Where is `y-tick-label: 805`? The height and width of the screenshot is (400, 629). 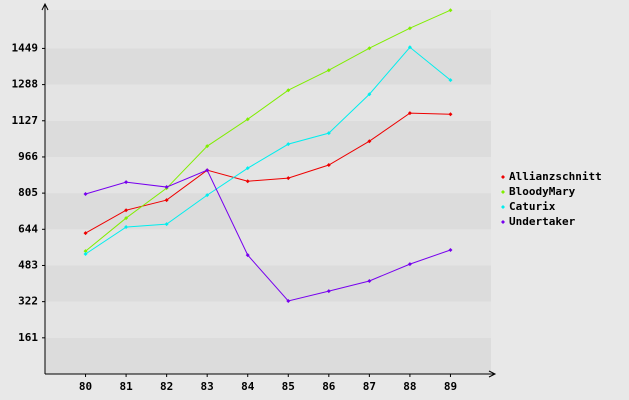
y-tick-label: 805 is located at coordinates (28, 192).